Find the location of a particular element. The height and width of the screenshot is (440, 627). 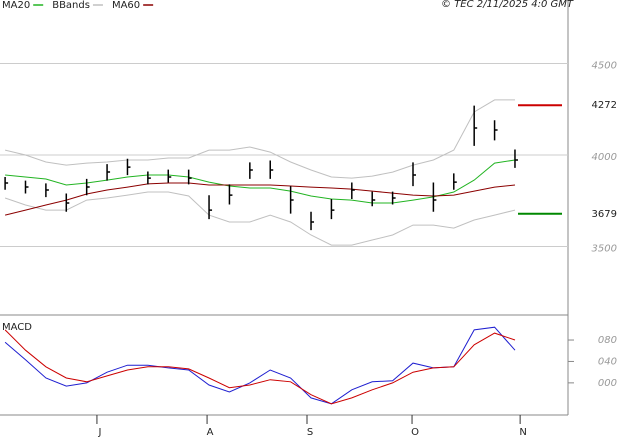

macd-tick-label: 000 is located at coordinates (607, 383).